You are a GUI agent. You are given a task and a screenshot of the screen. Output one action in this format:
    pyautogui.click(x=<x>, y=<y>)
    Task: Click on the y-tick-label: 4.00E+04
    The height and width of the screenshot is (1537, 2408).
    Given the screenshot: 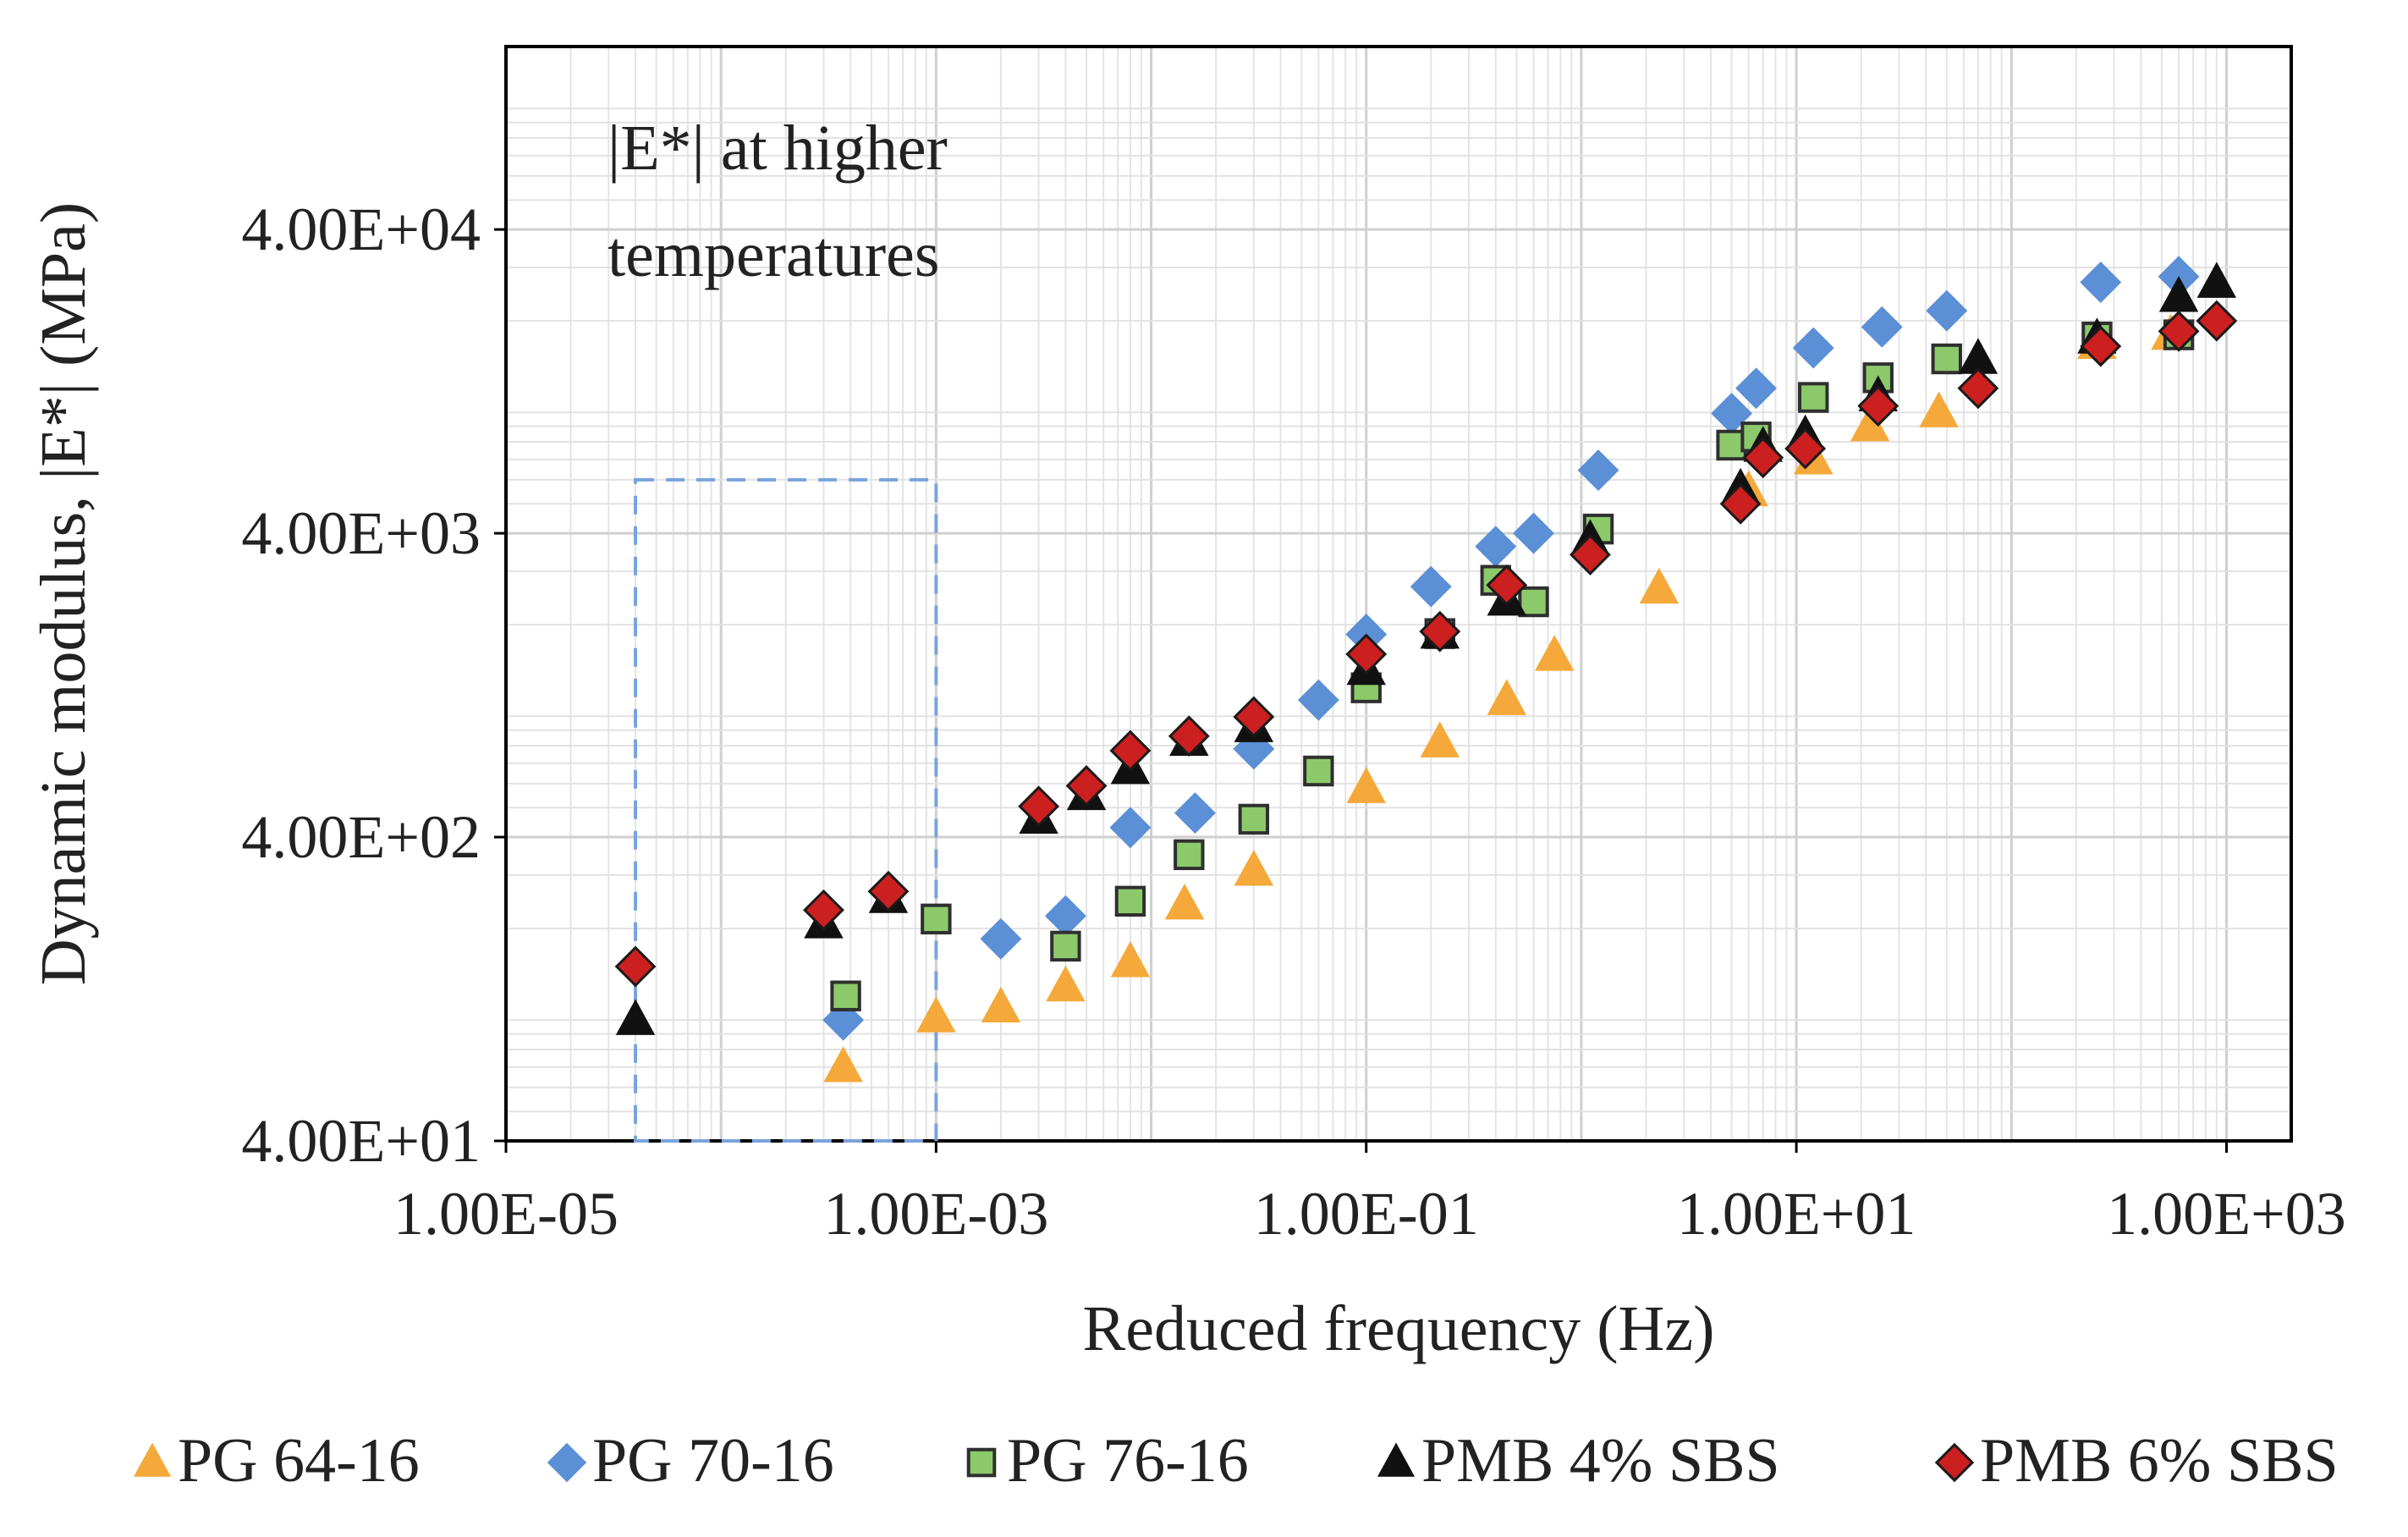 What is the action you would take?
    pyautogui.click(x=361, y=229)
    